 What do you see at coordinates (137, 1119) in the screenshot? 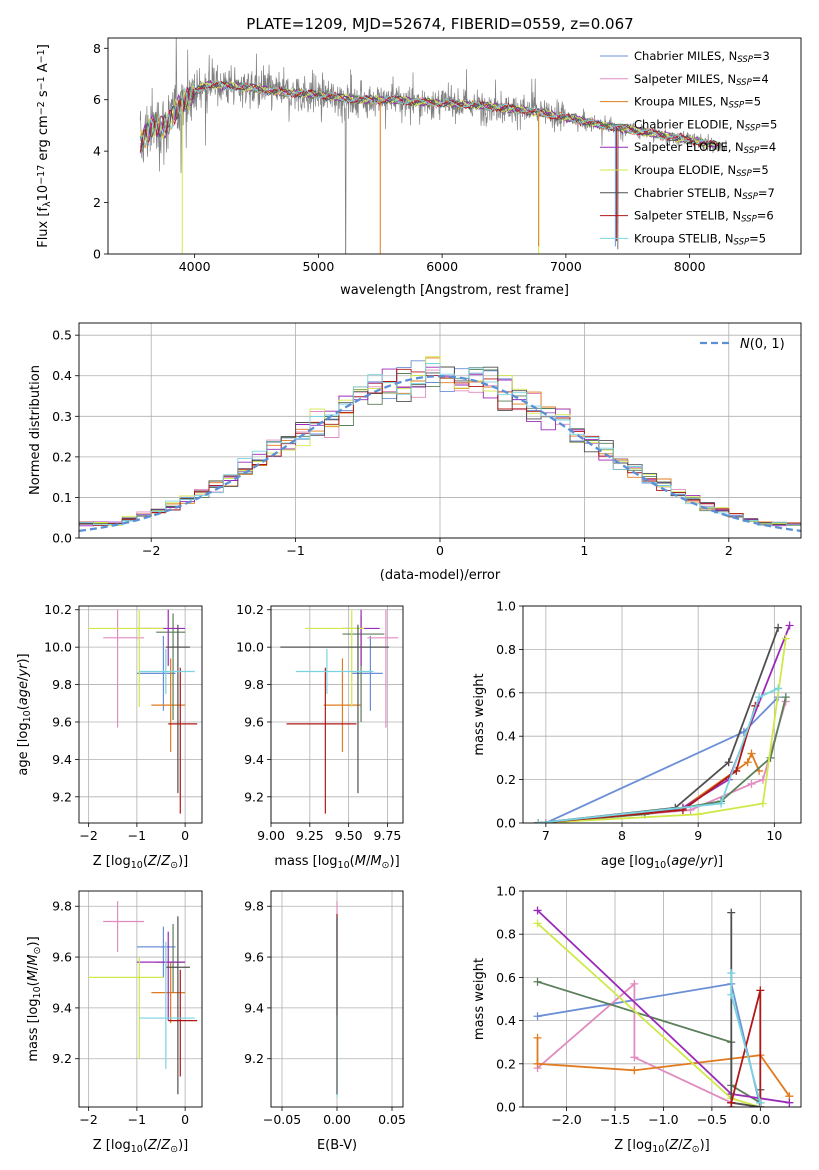
I see `x-tick-label: −1` at bounding box center [137, 1119].